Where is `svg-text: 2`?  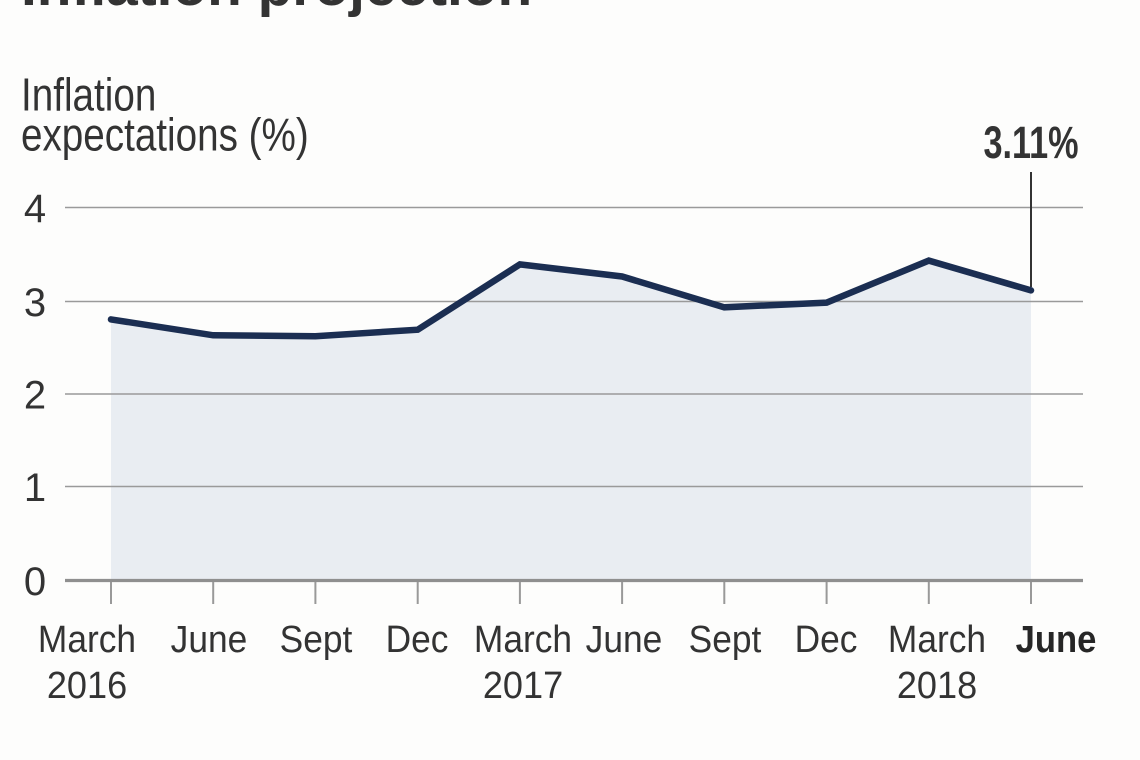 svg-text: 2 is located at coordinates (35, 396).